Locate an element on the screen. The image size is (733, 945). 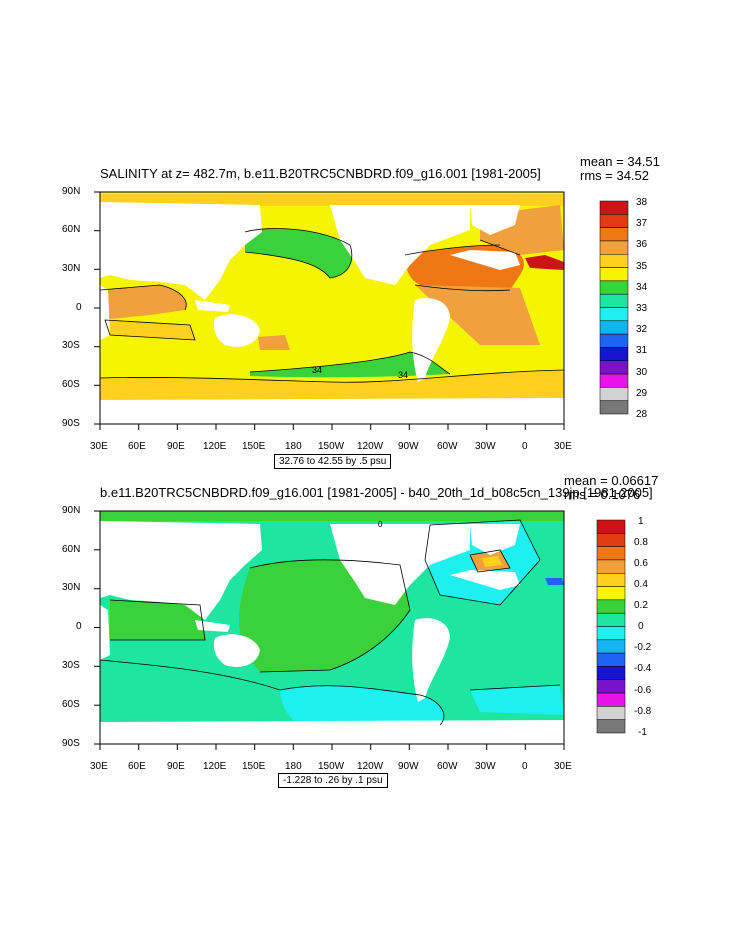
indian-ocean-positive is located at coordinates (157, 620).